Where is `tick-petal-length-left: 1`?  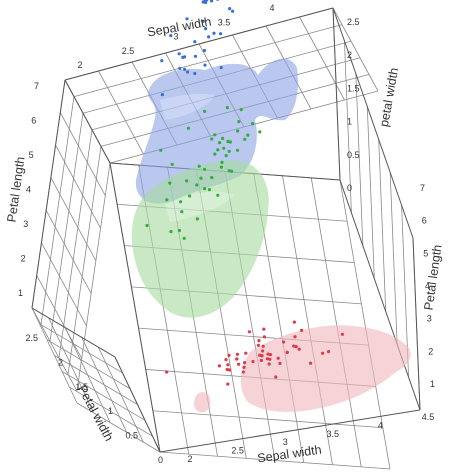 tick-petal-length-left: 1 is located at coordinates (20, 293).